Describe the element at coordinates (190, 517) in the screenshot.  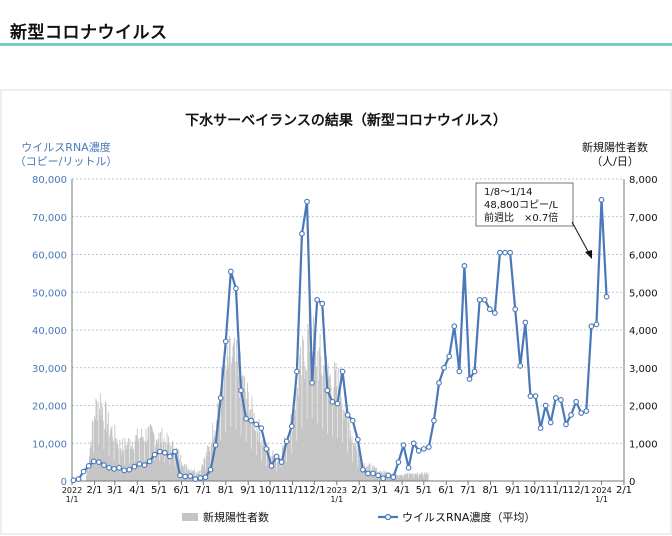
I see `legend-bar-swatch` at that location.